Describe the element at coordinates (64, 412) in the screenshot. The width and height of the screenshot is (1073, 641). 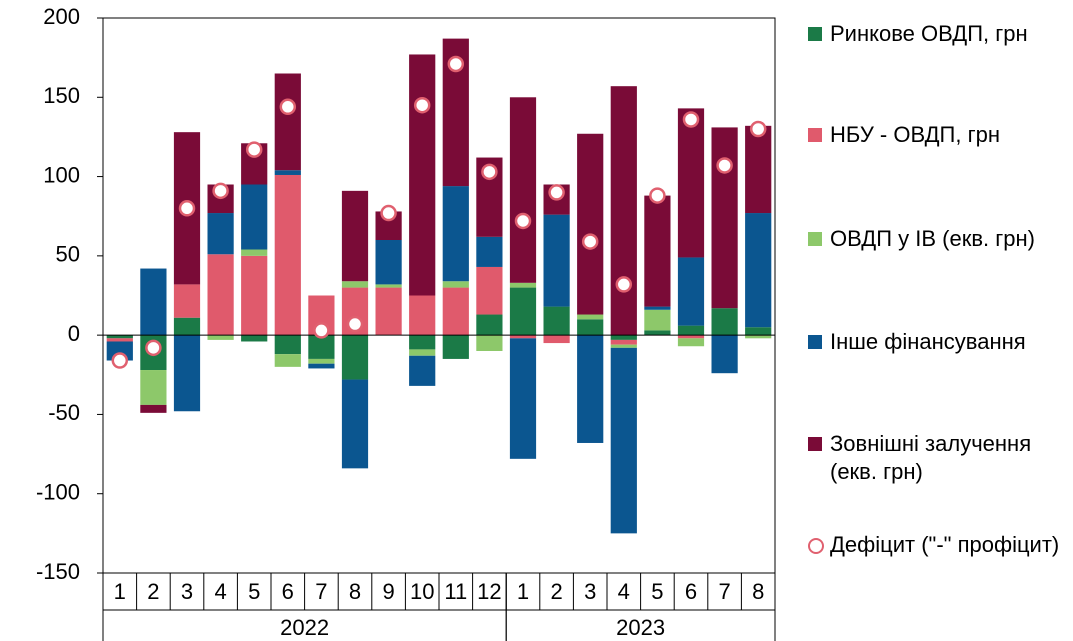
I see `y-tick-label: -50` at that location.